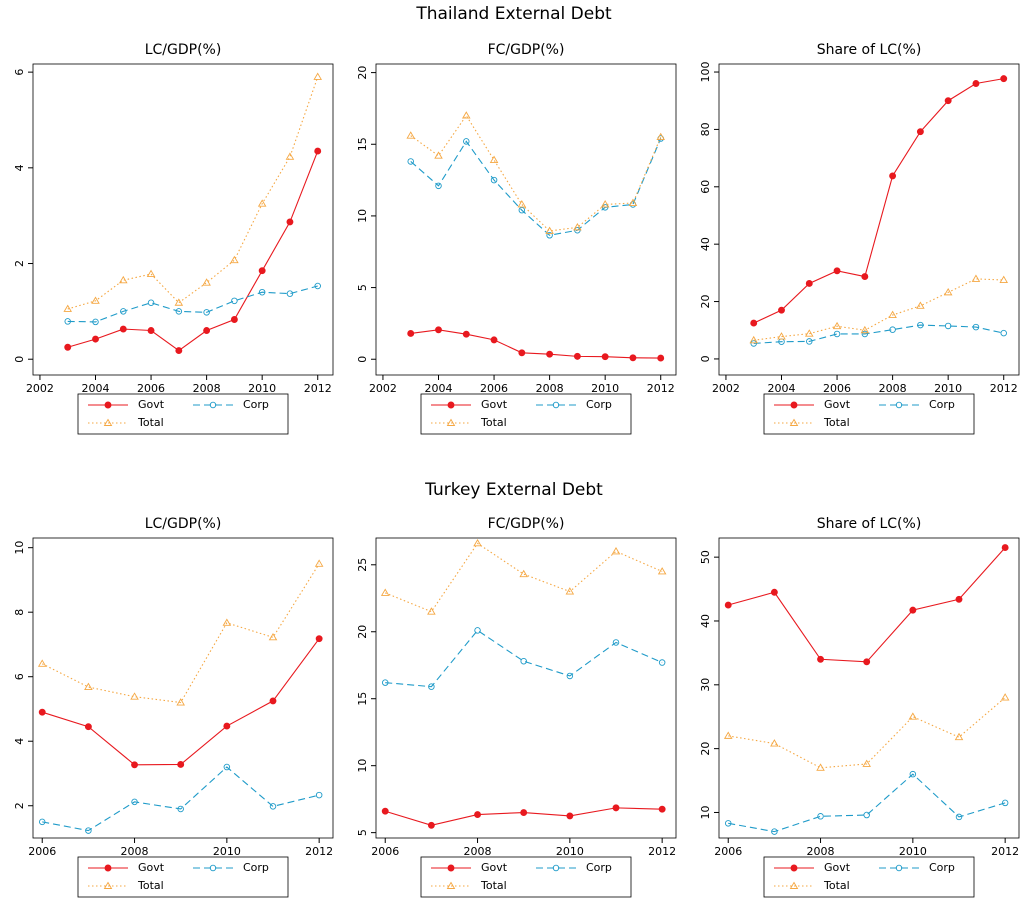 This screenshot has height=913, width=1029. Describe the element at coordinates (948, 388) in the screenshot. I see `x-tick-label: 2010` at that location.